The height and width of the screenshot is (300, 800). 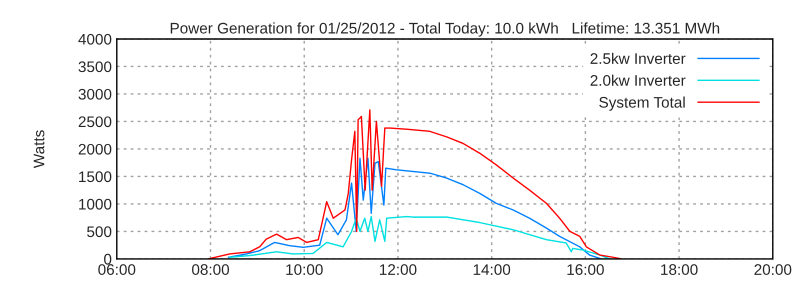 I want to click on y-tick-label: 2000, so click(x=95, y=149).